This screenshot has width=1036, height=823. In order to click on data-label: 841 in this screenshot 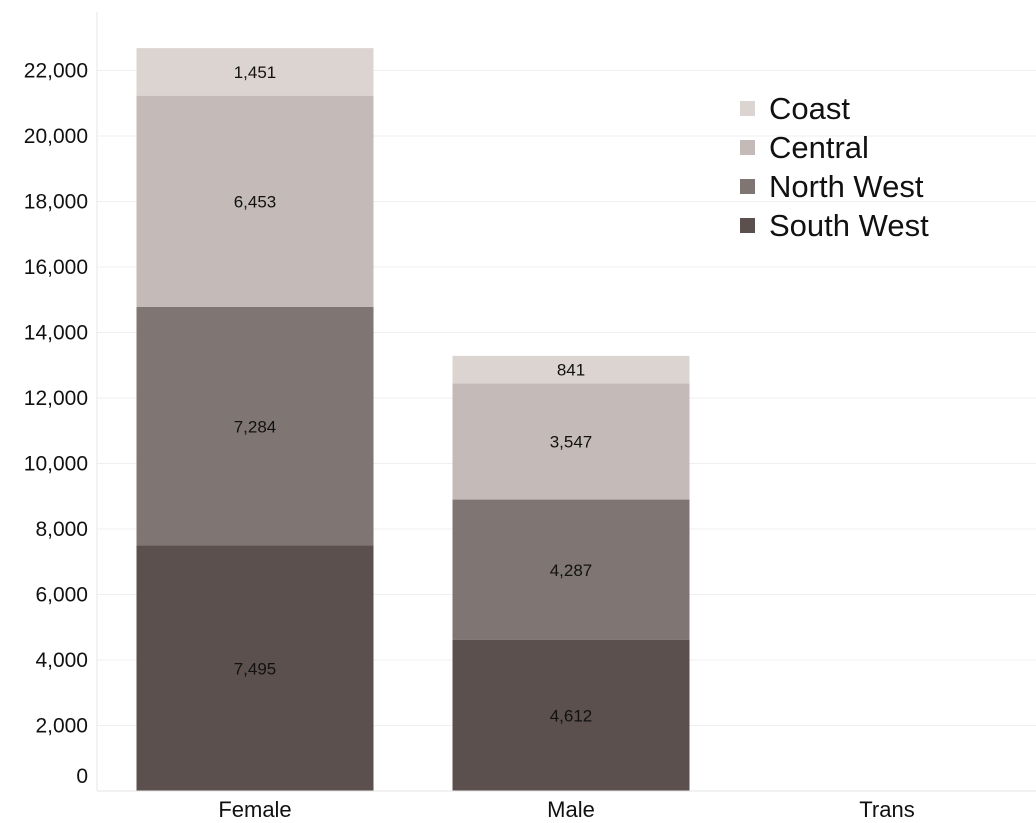, I will do `click(571, 370)`.